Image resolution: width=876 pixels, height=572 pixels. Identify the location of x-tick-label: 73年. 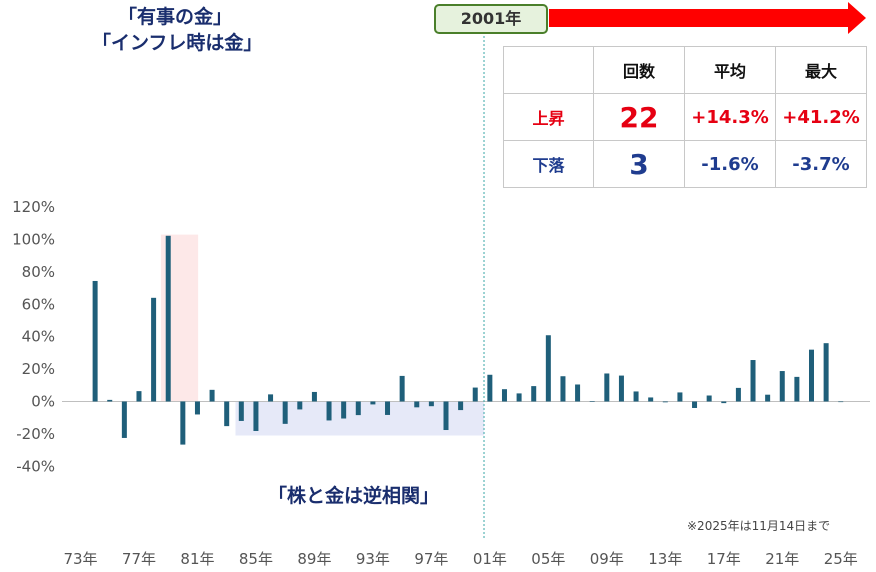
(80, 559).